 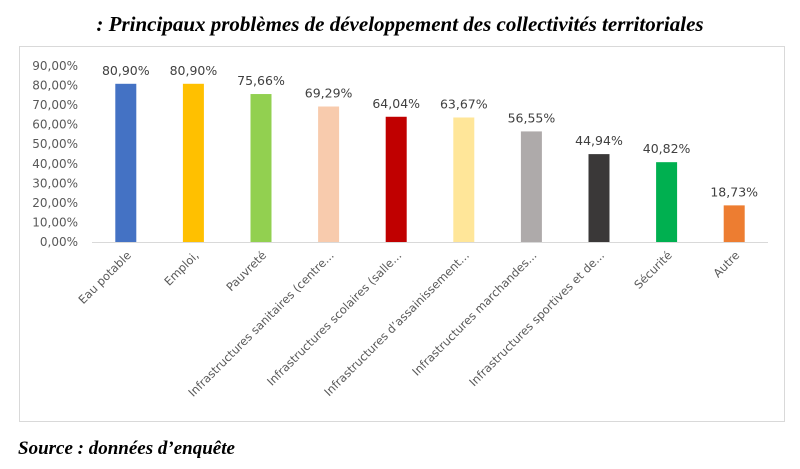 I want to click on y-tick-label: 30,00%, so click(x=55, y=183).